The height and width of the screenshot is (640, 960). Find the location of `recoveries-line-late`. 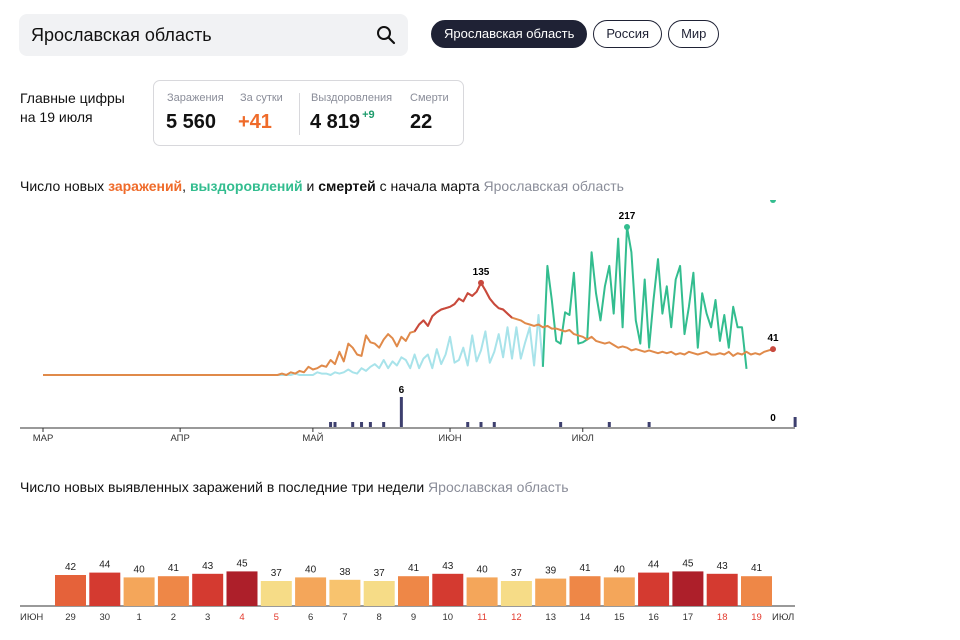

recoveries-line-late is located at coordinates (644, 298).